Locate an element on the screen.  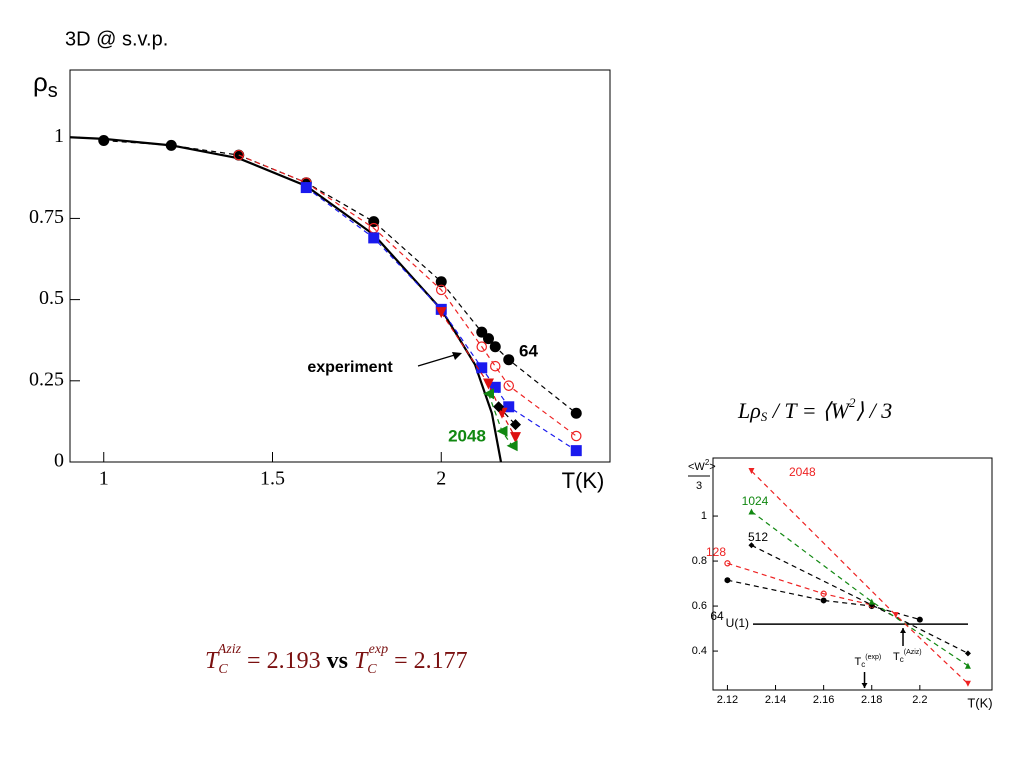
annotation-arrow is located at coordinates (438, 360).